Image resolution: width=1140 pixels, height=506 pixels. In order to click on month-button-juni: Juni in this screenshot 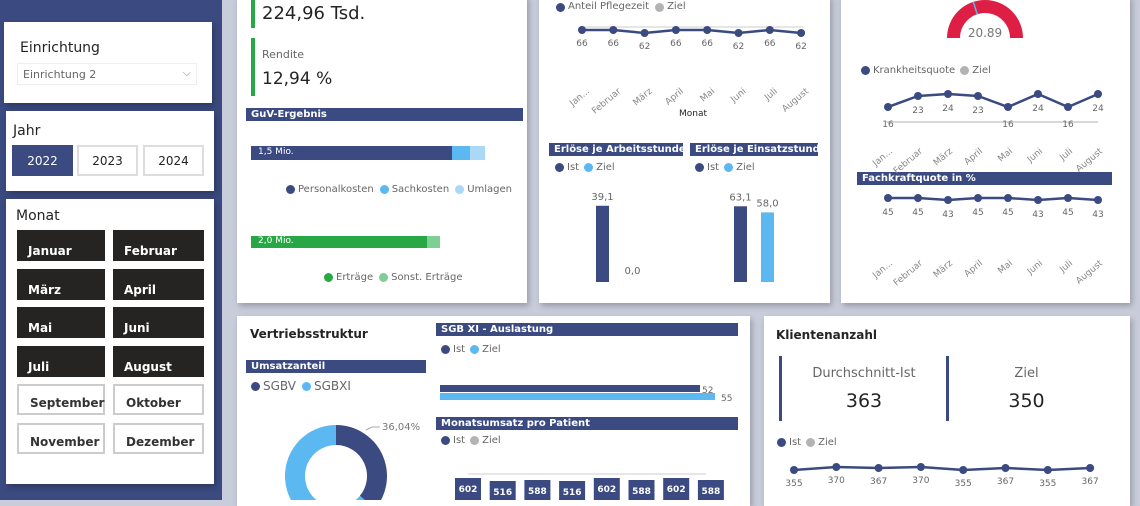, I will do `click(158, 322)`.